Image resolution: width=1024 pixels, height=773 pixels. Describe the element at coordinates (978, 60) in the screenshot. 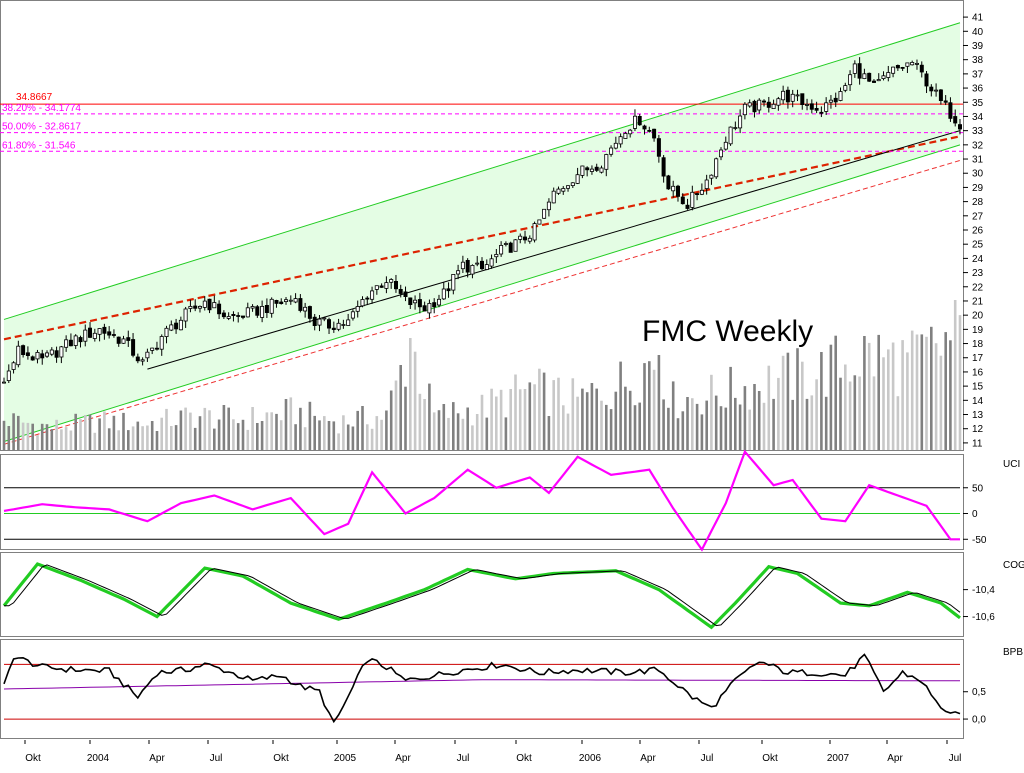

I see `price-tick-label: 38` at that location.